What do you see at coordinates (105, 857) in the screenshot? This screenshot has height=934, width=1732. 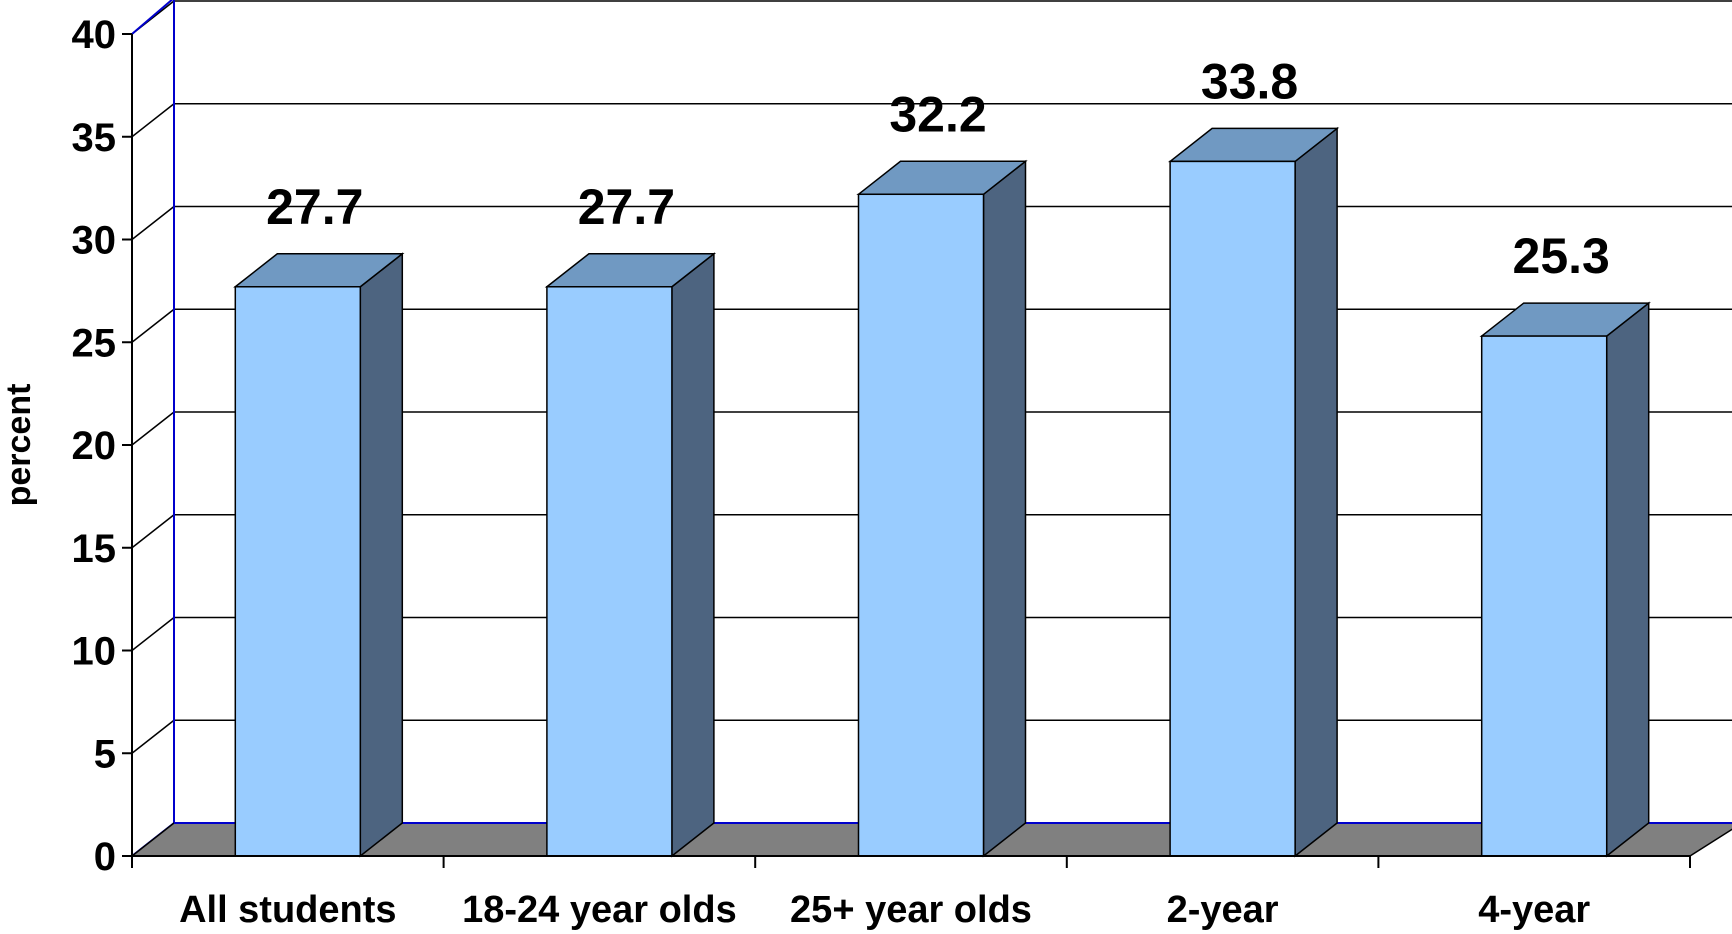 I see `y-tick-label: 0` at bounding box center [105, 857].